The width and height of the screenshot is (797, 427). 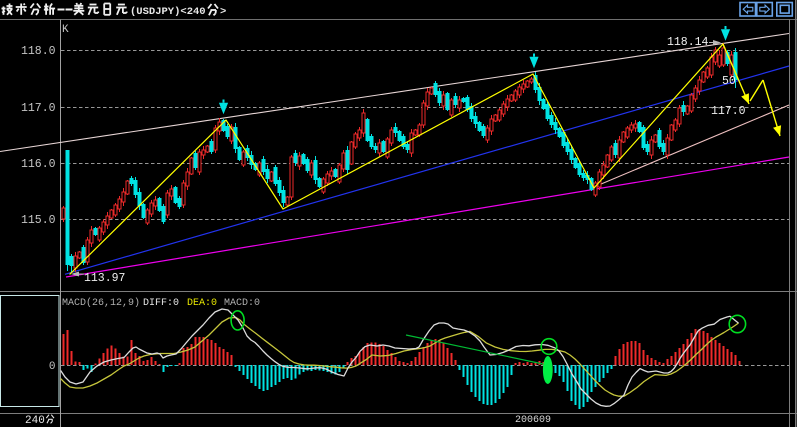 I want to click on svg-text: 0, so click(x=52, y=367).